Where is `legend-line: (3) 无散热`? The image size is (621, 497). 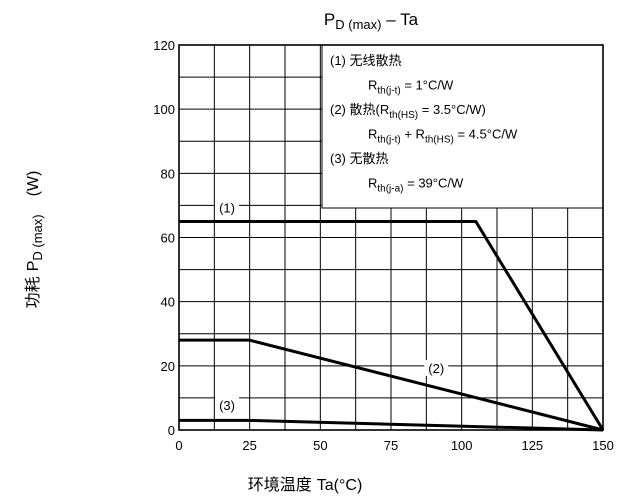
legend-line: (3) 无散热 is located at coordinates (359, 159).